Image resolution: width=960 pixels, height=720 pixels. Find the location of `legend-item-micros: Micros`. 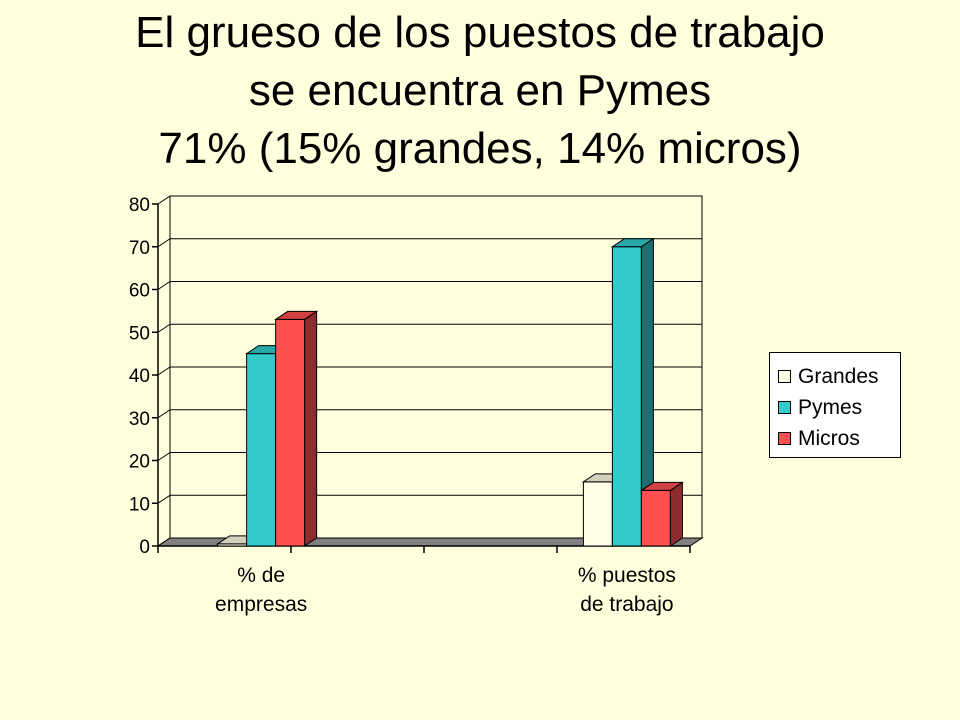

legend-item-micros: Micros is located at coordinates (839, 438).